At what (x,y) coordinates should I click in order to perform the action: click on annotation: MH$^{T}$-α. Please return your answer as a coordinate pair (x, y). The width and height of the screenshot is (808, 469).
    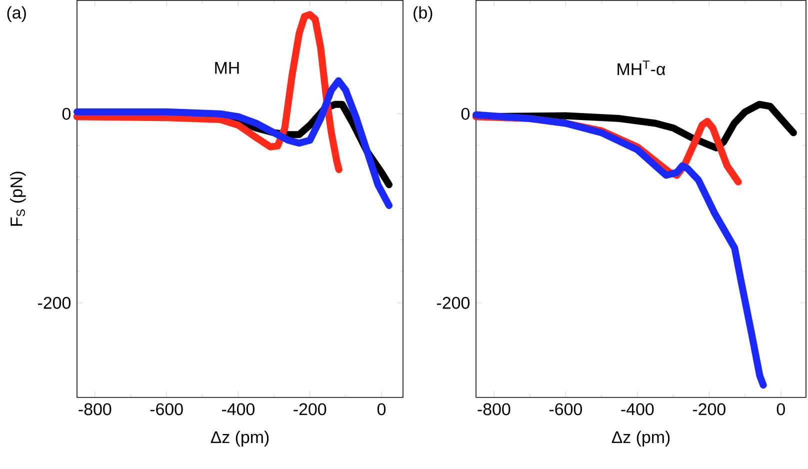
    Looking at the image, I should click on (642, 67).